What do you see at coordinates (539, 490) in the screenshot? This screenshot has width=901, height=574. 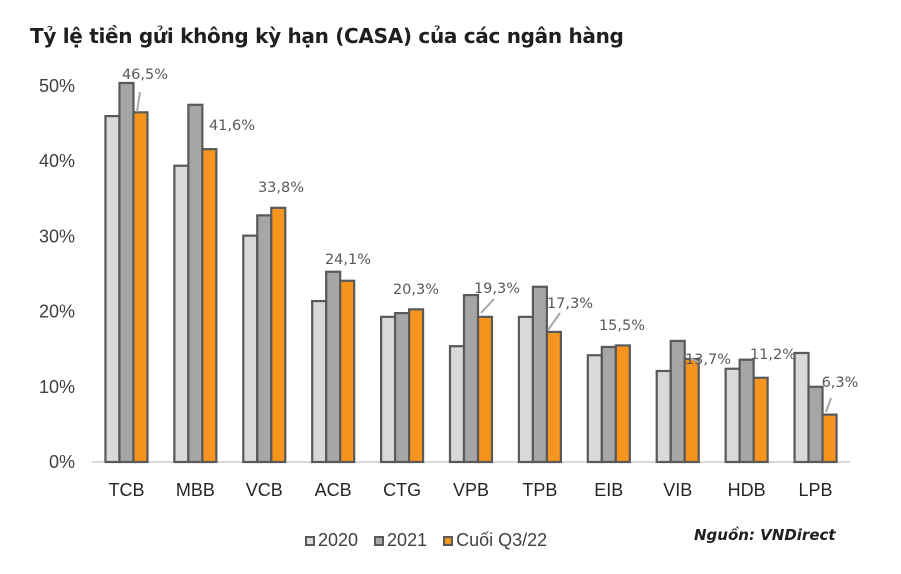 I see `x-tick-label: TPB` at bounding box center [539, 490].